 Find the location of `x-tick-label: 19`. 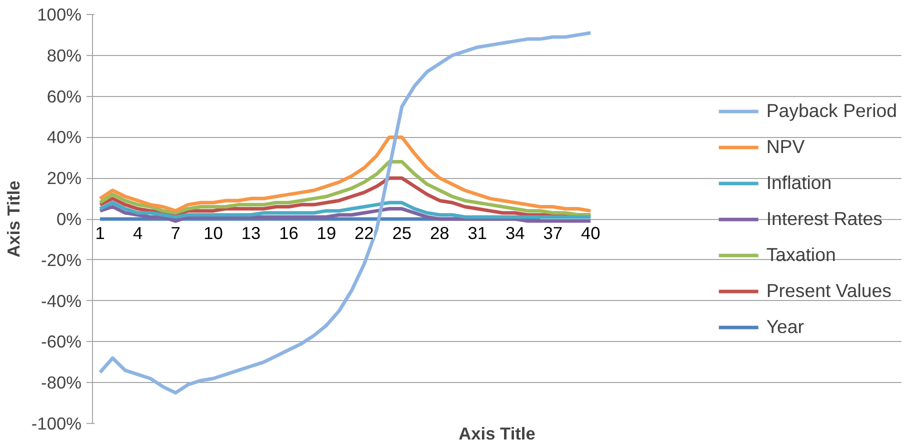

x-tick-label: 19 is located at coordinates (326, 233).